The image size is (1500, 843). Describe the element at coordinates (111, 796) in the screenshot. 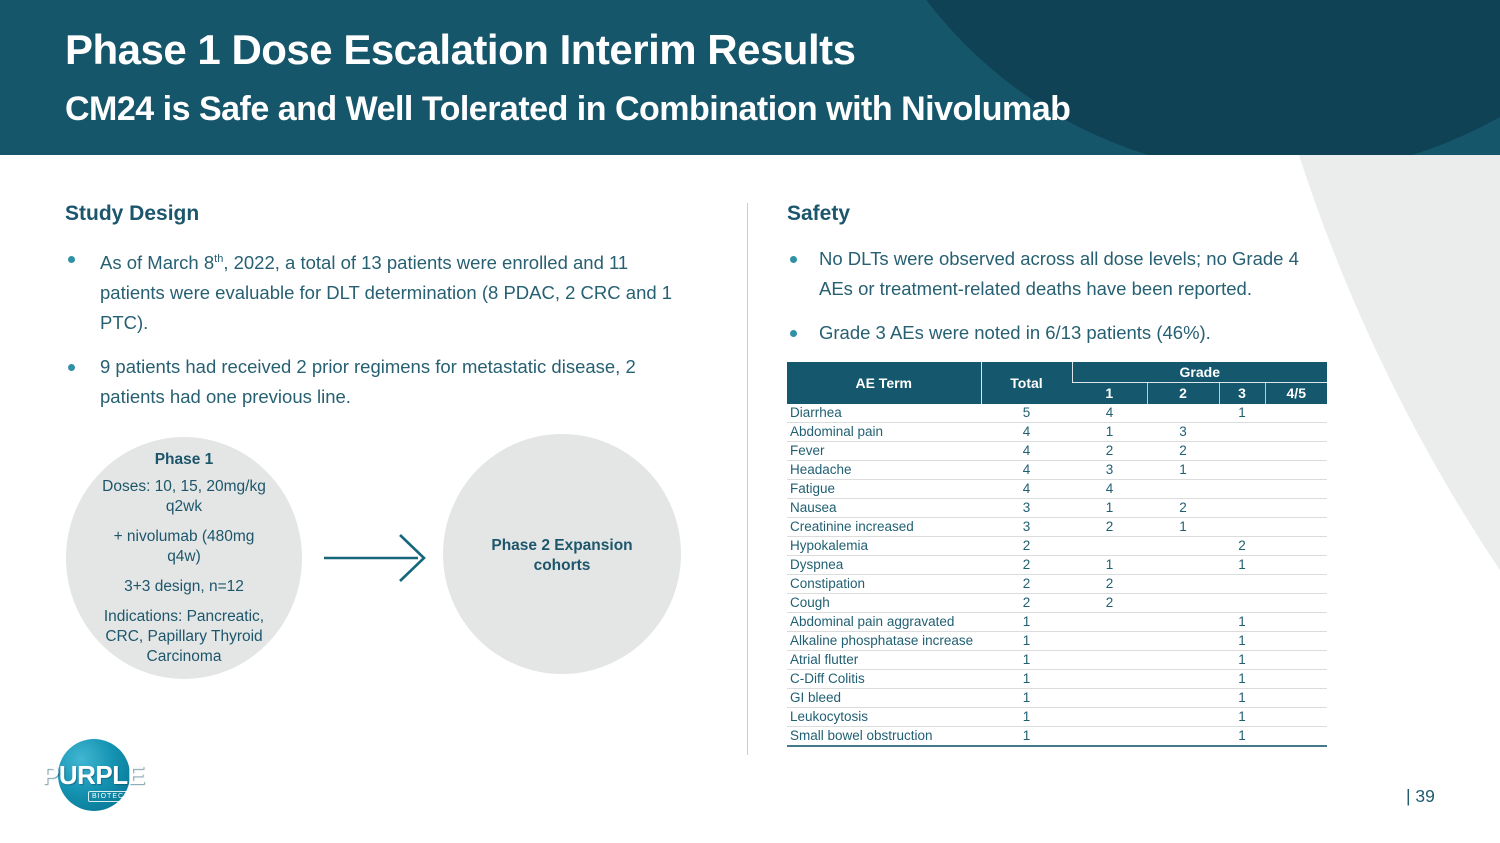

I see `logo-subtext: BIOTECH` at that location.